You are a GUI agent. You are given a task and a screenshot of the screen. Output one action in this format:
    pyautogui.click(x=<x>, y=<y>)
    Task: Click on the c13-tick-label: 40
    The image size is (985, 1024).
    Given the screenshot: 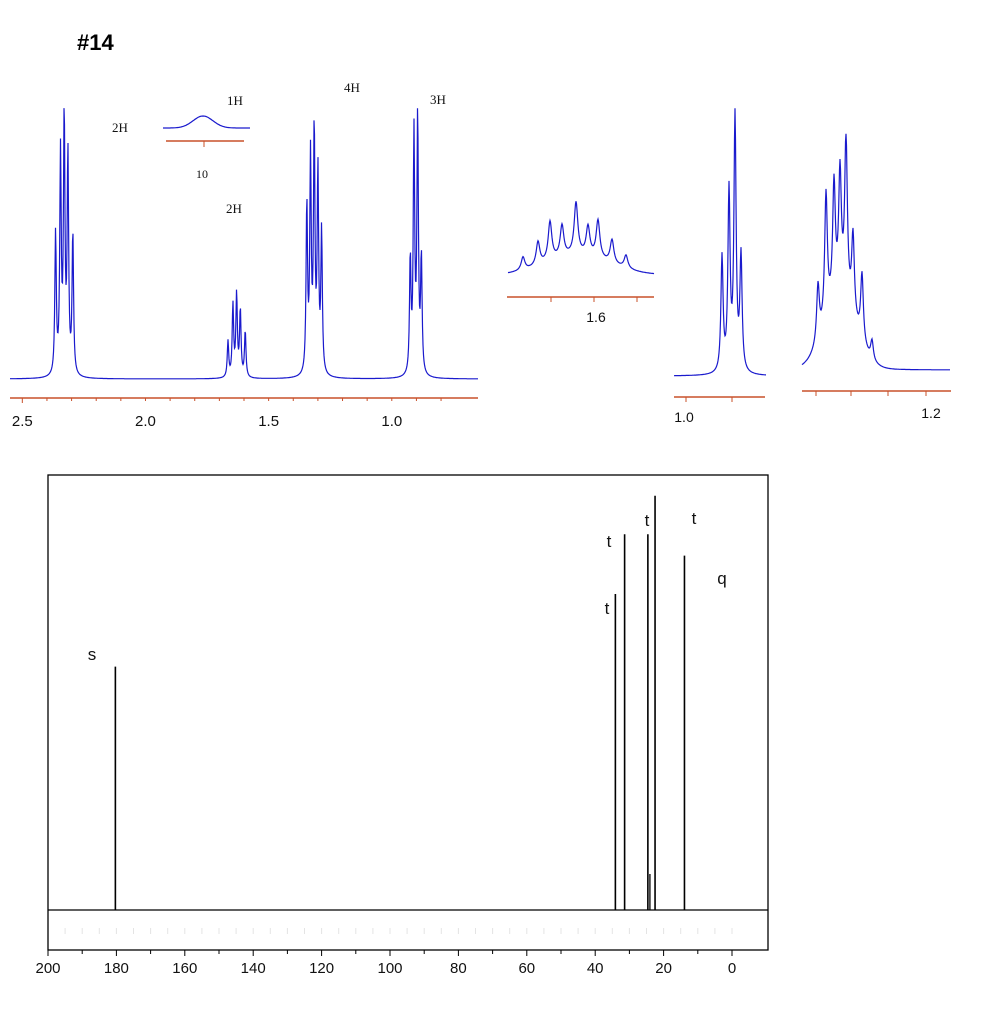 What is the action you would take?
    pyautogui.click(x=595, y=968)
    